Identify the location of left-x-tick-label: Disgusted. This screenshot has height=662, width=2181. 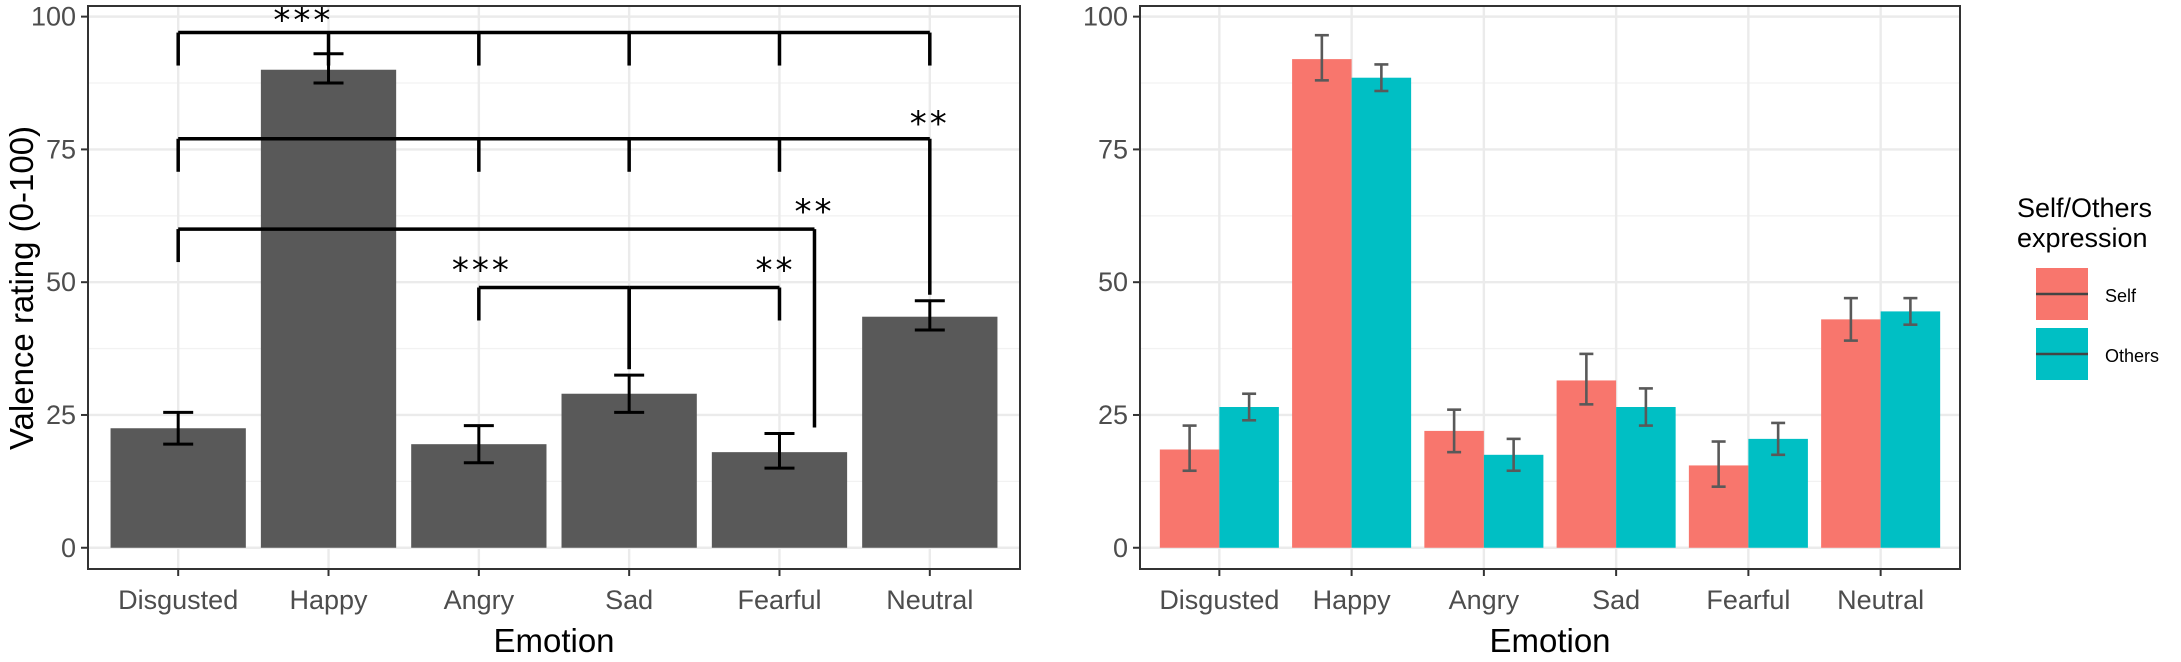
(178, 600).